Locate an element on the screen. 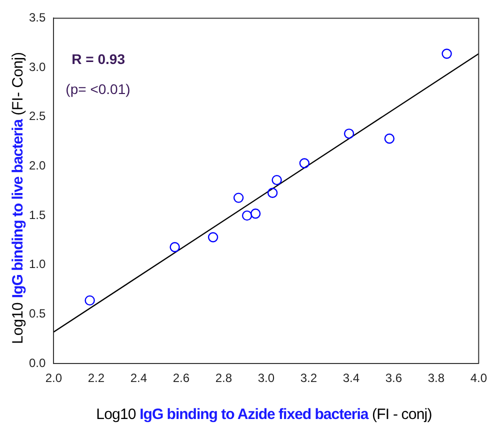  annotation: (p= <0.01) is located at coordinates (98, 89).